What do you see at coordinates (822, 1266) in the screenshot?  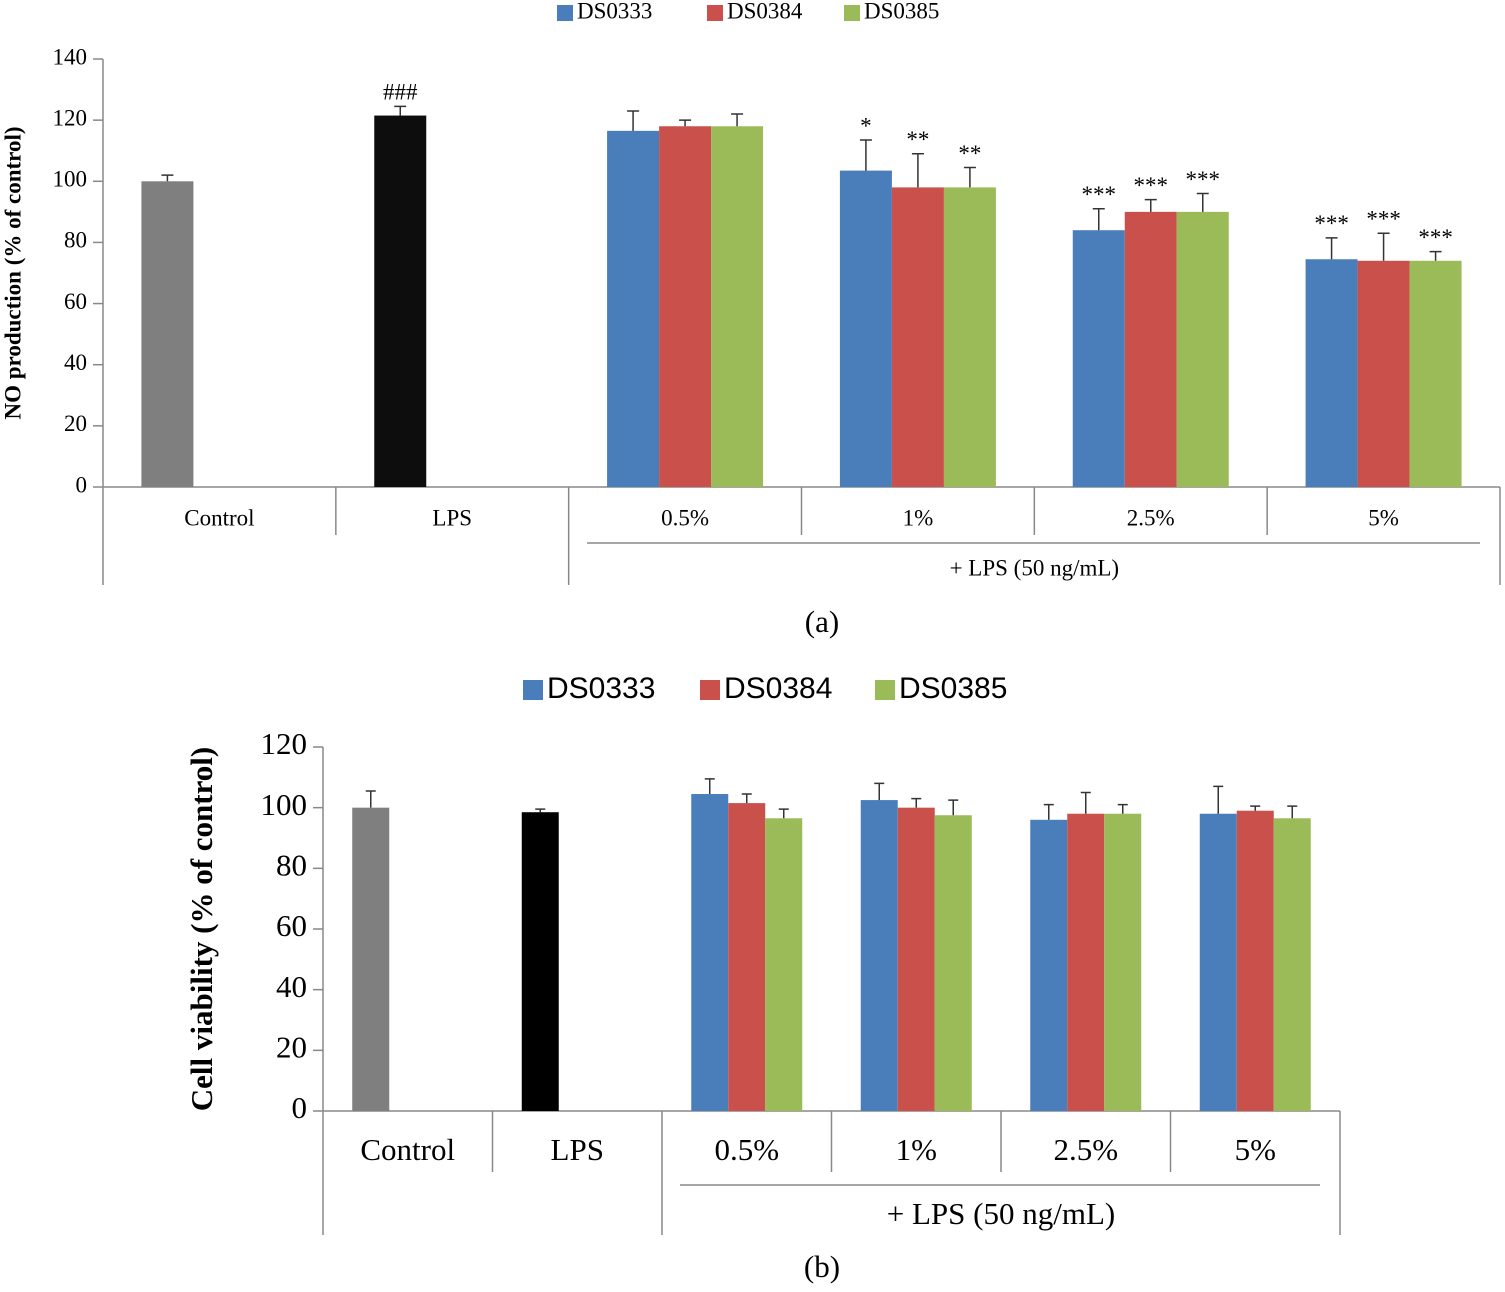 I see `caption: (b)` at bounding box center [822, 1266].